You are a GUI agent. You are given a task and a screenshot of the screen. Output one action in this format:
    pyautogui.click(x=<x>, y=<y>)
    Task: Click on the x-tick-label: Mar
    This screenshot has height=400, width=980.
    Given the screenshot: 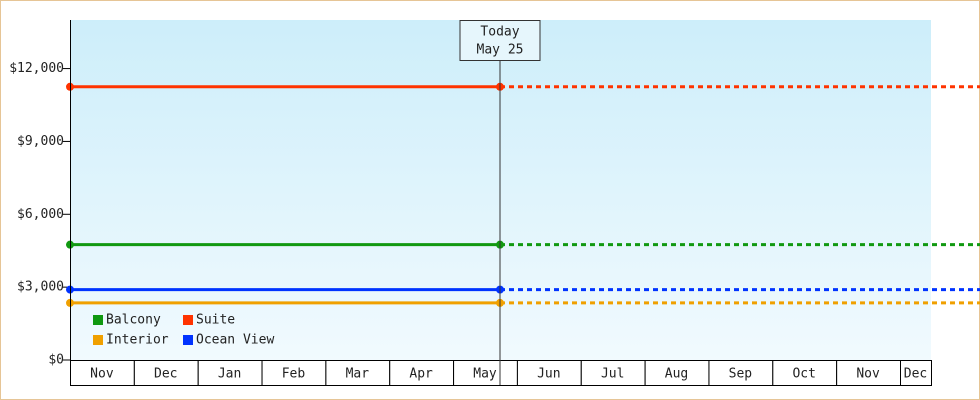 What is the action you would take?
    pyautogui.click(x=358, y=374)
    